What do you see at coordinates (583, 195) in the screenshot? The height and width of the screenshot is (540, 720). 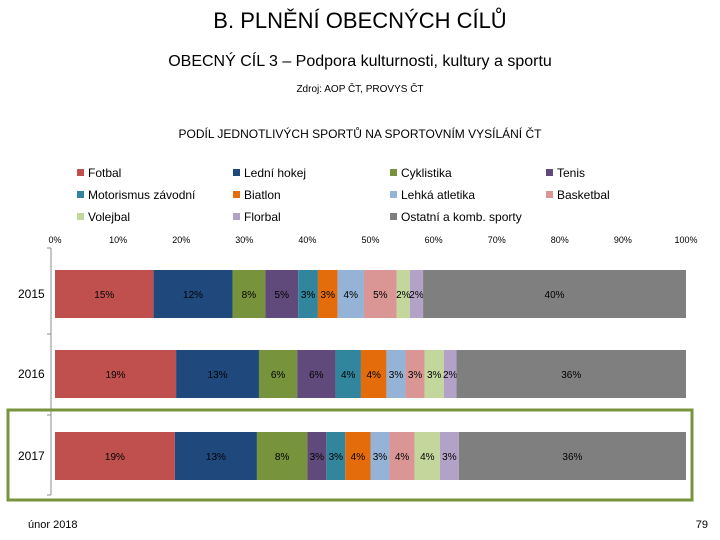 I see `legend-label: Basketbal` at bounding box center [583, 195].